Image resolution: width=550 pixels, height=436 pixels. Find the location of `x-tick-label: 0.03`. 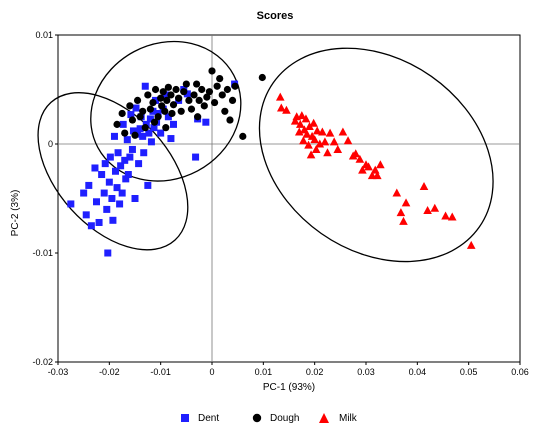

x-tick-label: 0.03 is located at coordinates (366, 372).